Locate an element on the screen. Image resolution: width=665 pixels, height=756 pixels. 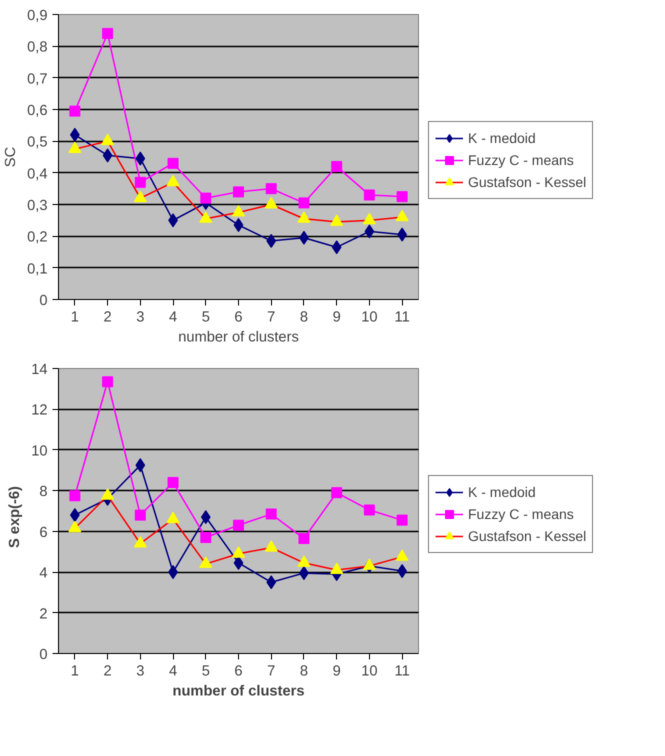
y-tick-label: 12 is located at coordinates (39, 410).